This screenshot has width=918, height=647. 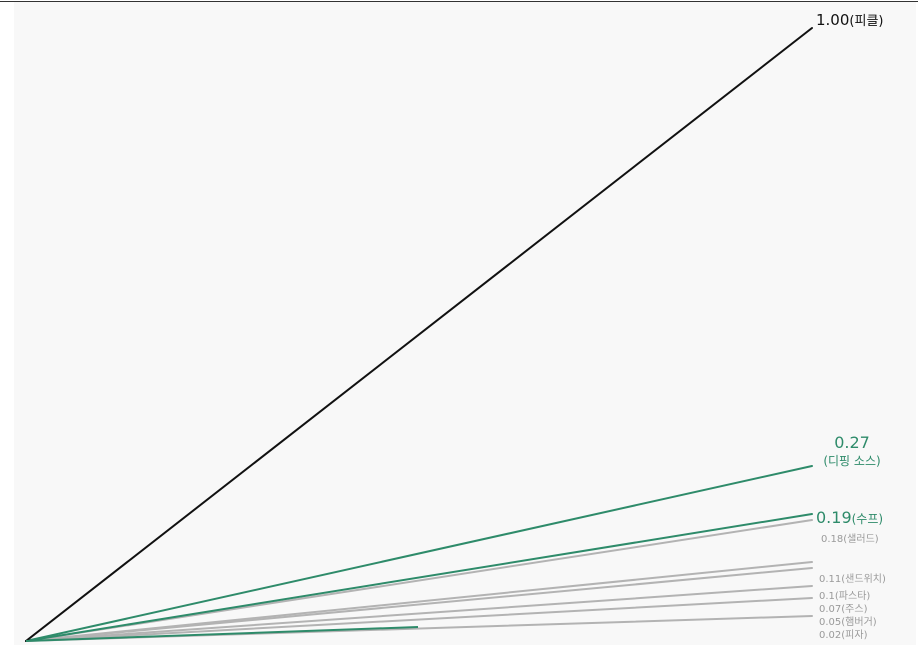 I want to click on series-label-value-7: 0.05, so click(x=830, y=622).